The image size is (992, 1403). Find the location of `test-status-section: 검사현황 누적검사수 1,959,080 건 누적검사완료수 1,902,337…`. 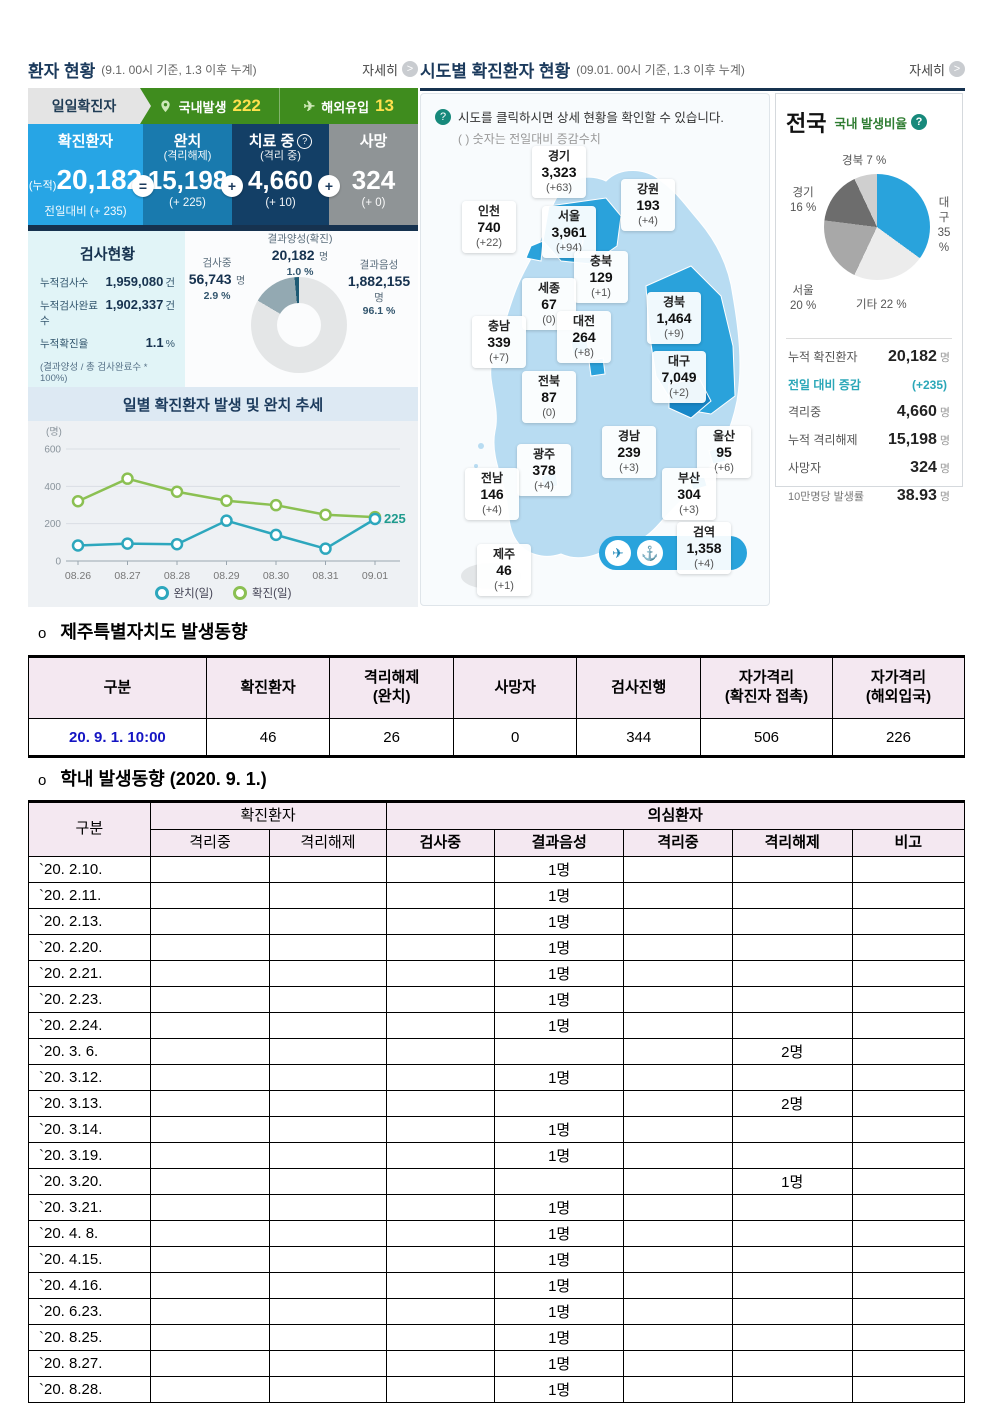

test-status-section: 검사현황 누적검사수 1,959,080 건 누적검사완료수 1,902,337… is located at coordinates (223, 309).